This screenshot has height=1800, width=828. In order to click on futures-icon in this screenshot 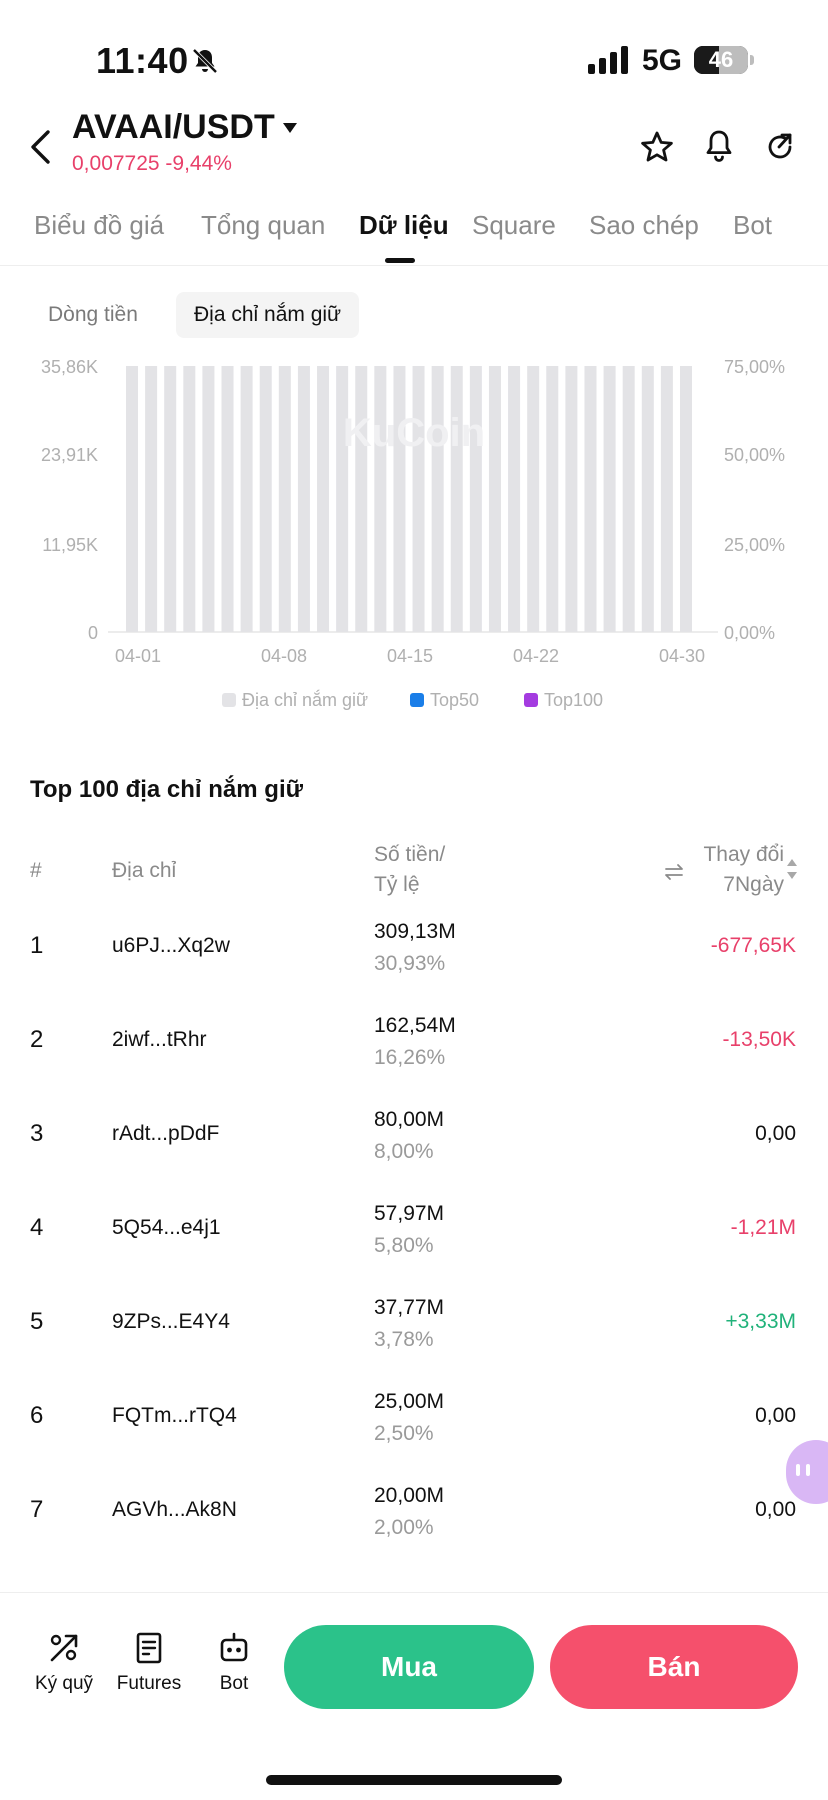, I will do `click(149, 1648)`.